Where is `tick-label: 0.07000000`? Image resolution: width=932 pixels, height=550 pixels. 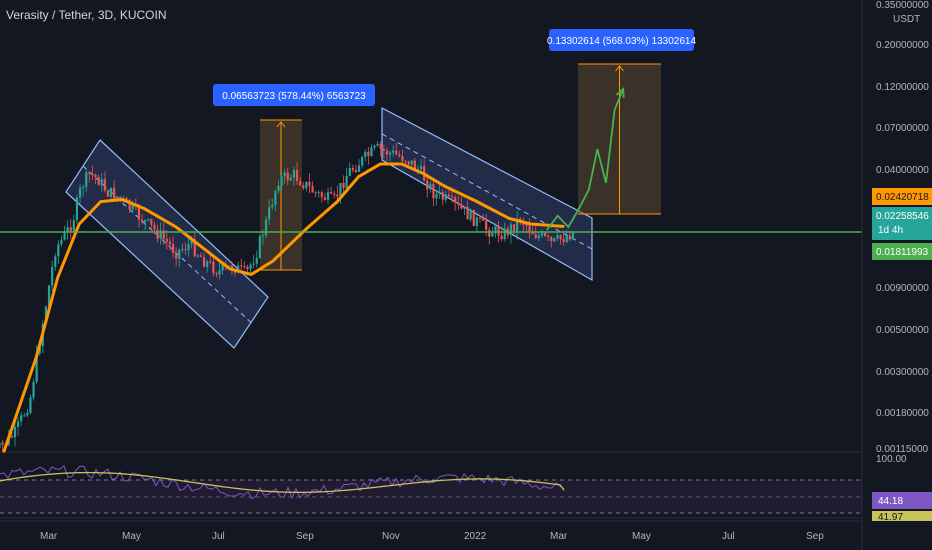
tick-label: 0.07000000 is located at coordinates (902, 128).